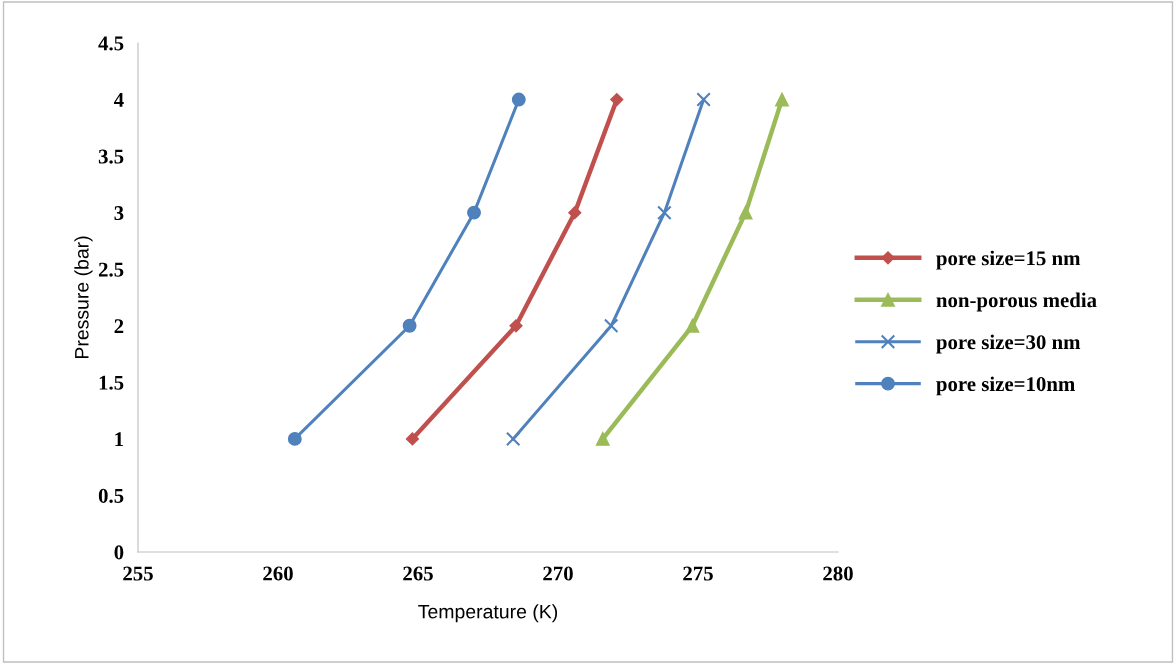 Image resolution: width=1176 pixels, height=664 pixels. I want to click on y-tick-label: 2.5, so click(111, 269).